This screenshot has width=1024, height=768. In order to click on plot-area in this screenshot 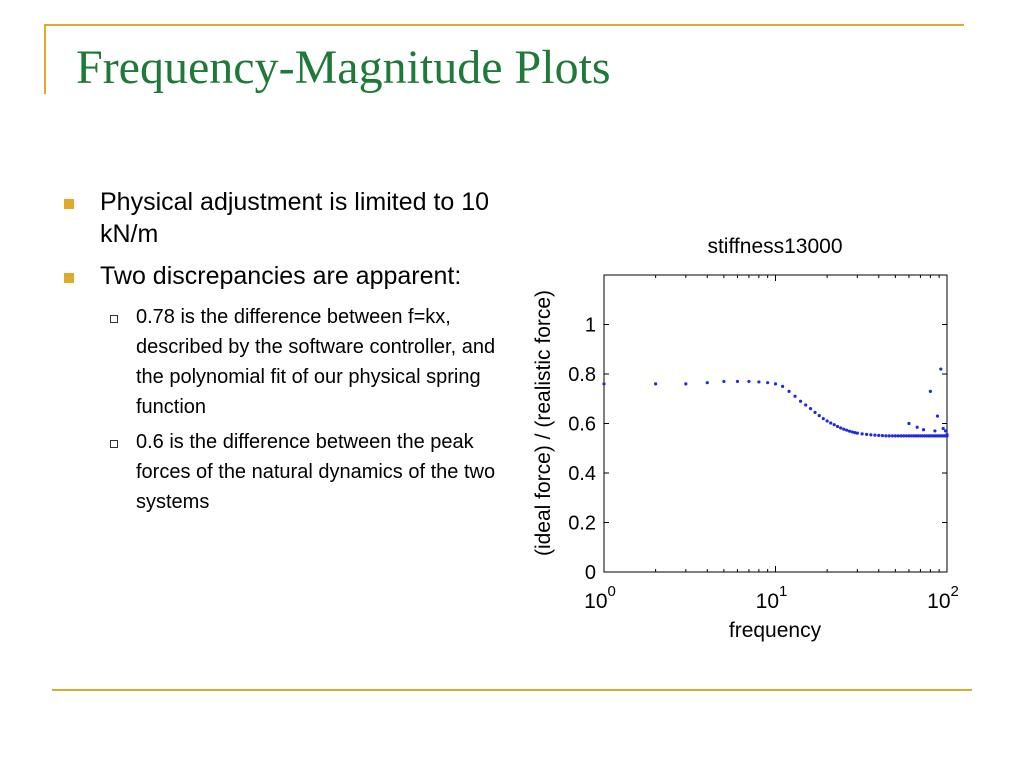, I will do `click(775, 423)`.